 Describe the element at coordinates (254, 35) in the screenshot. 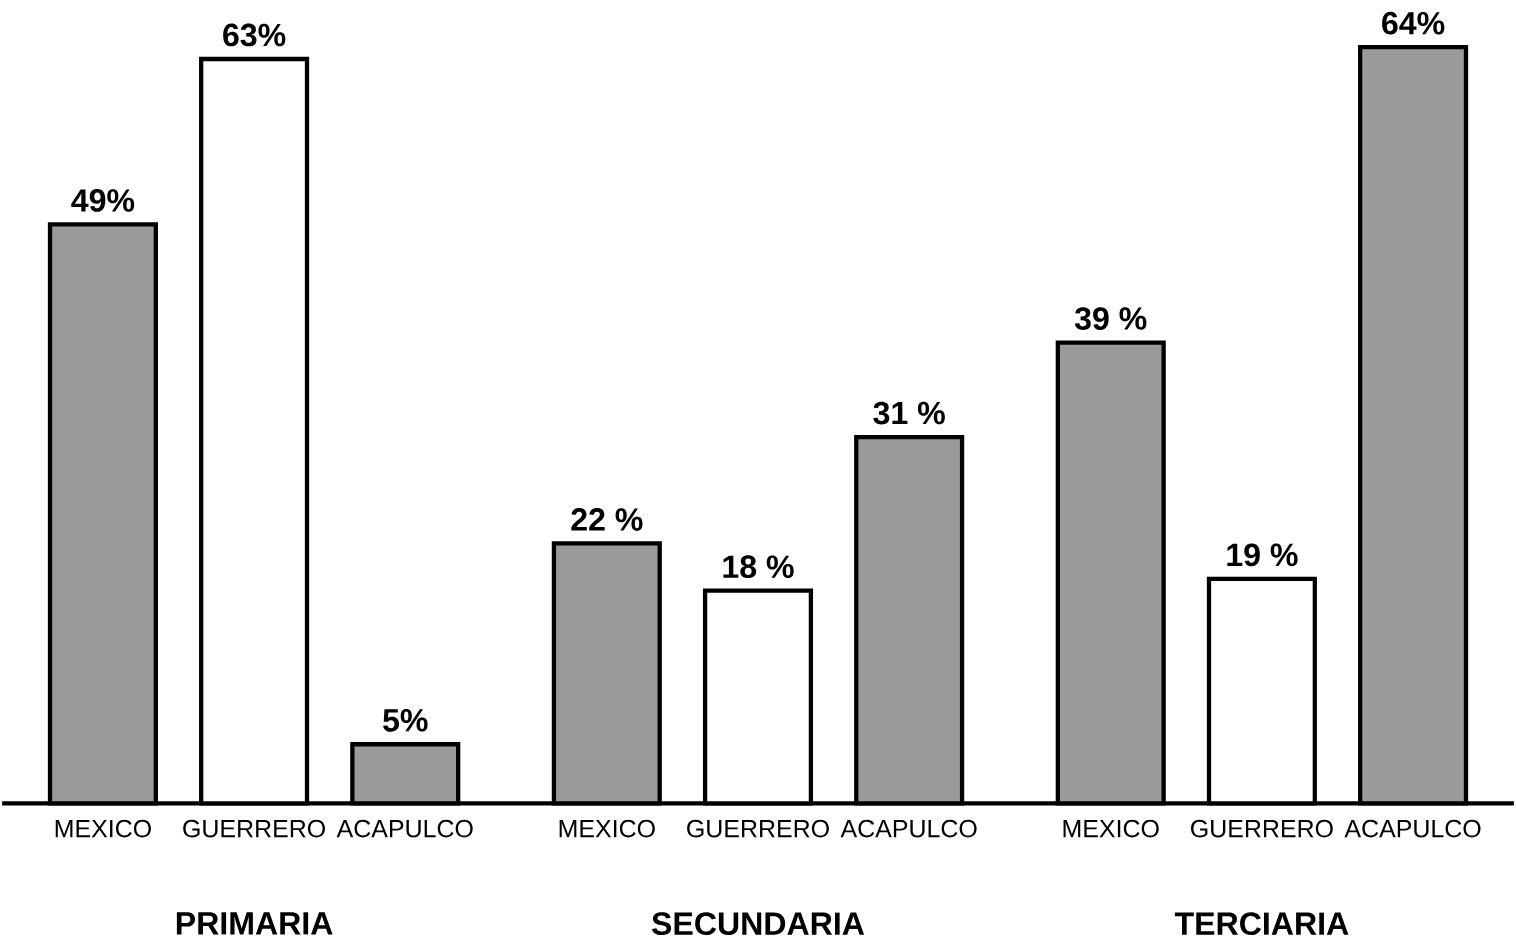

I see `data-label: 63%` at that location.